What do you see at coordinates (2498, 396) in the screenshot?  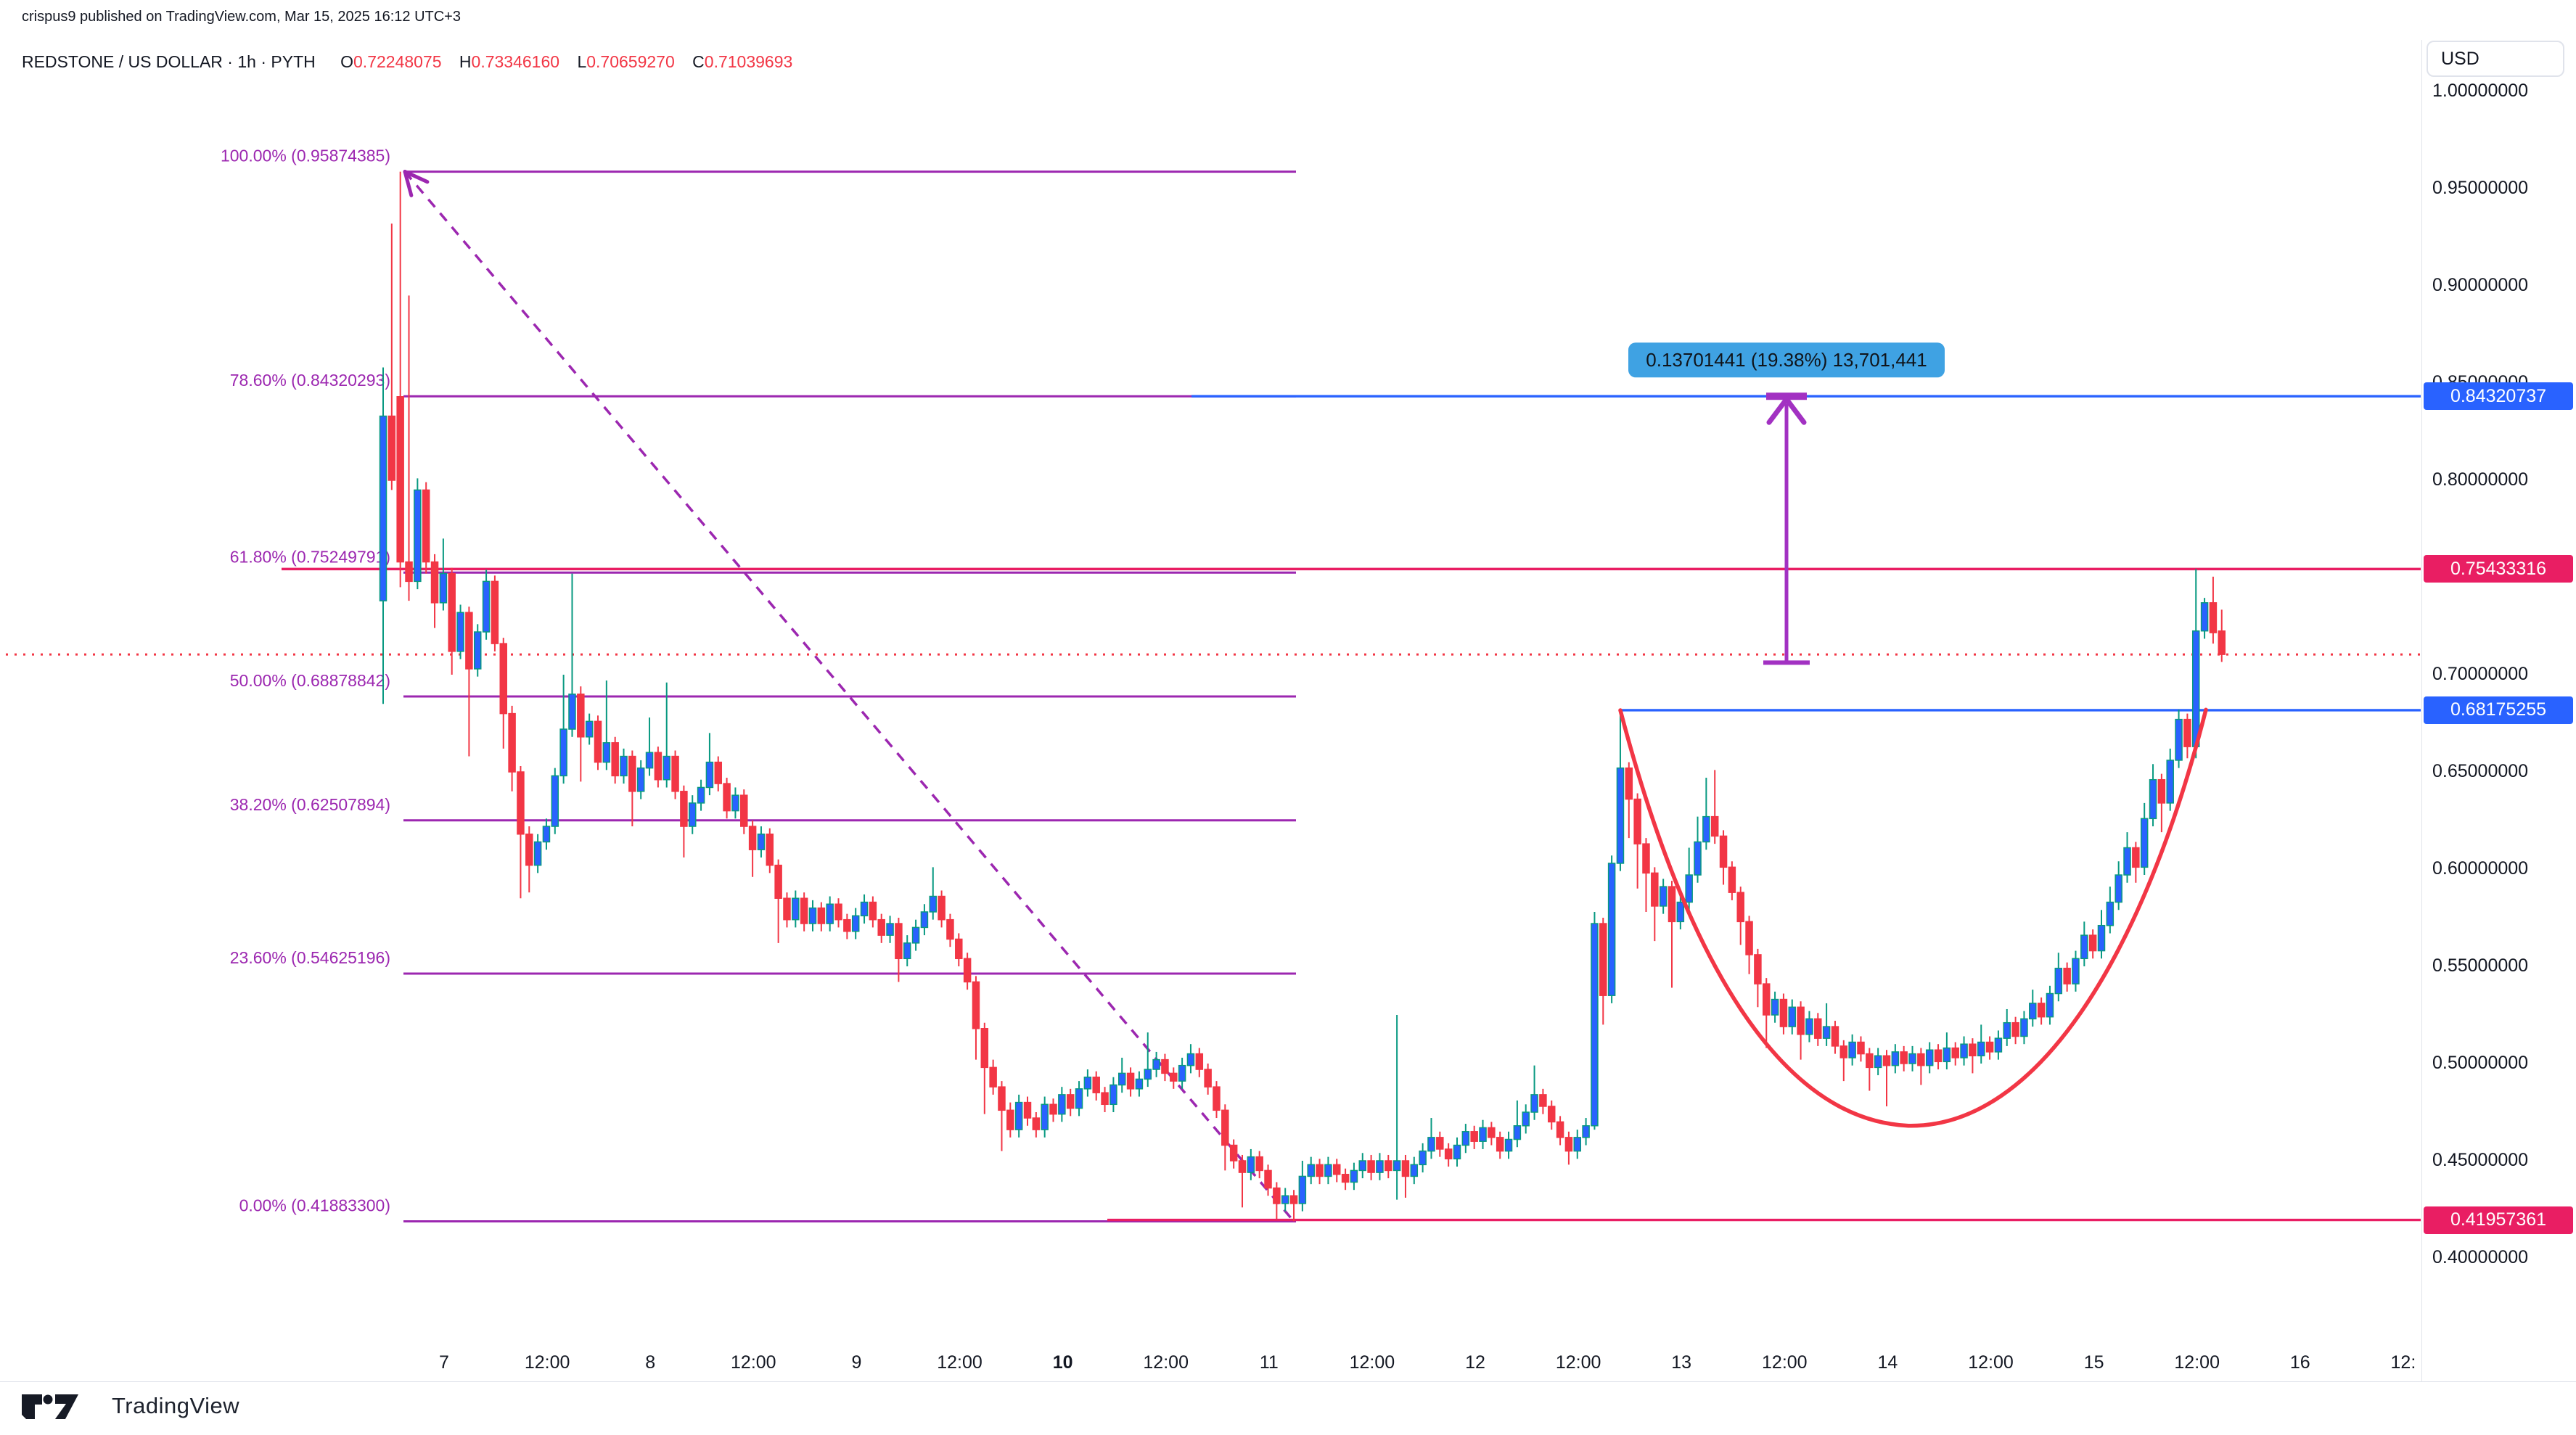 I see `price-label-box: 0.84320737` at bounding box center [2498, 396].